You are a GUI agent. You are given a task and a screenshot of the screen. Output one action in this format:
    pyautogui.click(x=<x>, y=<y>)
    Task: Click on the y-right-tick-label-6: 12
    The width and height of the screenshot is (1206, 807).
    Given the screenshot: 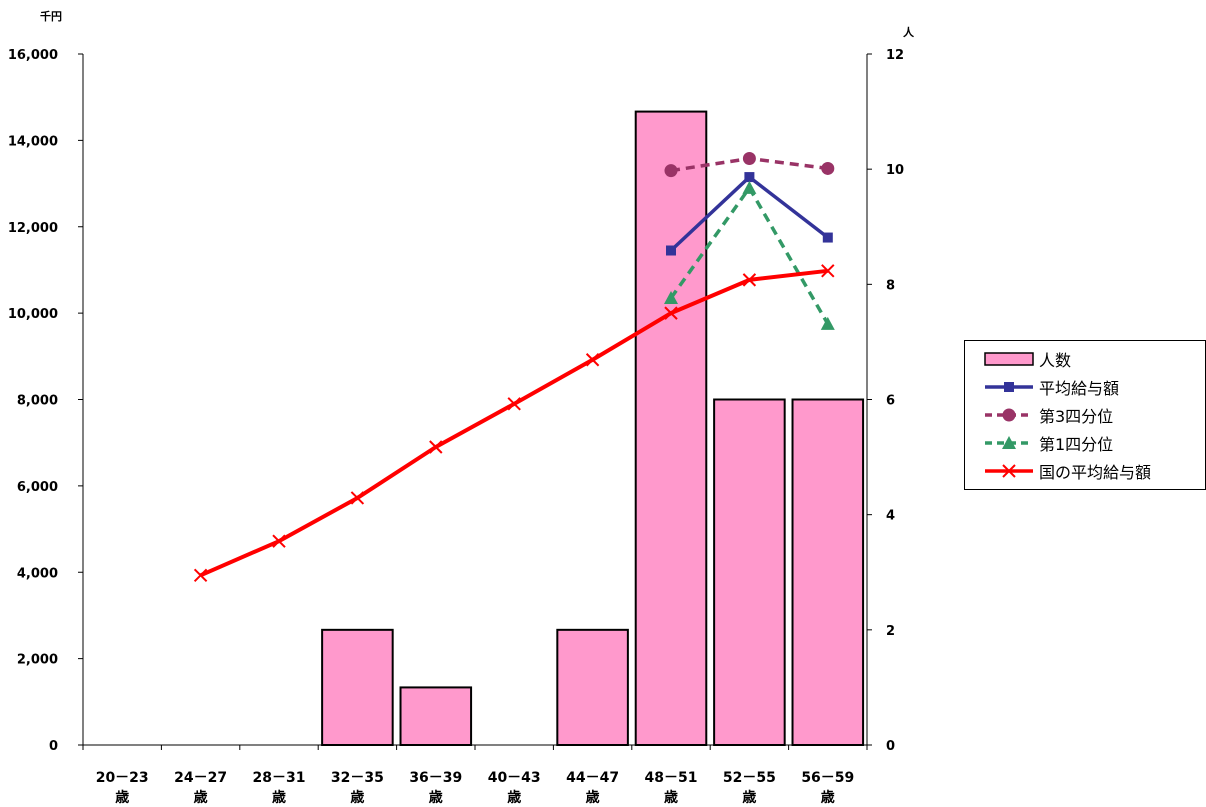 What is the action you would take?
    pyautogui.click(x=895, y=55)
    